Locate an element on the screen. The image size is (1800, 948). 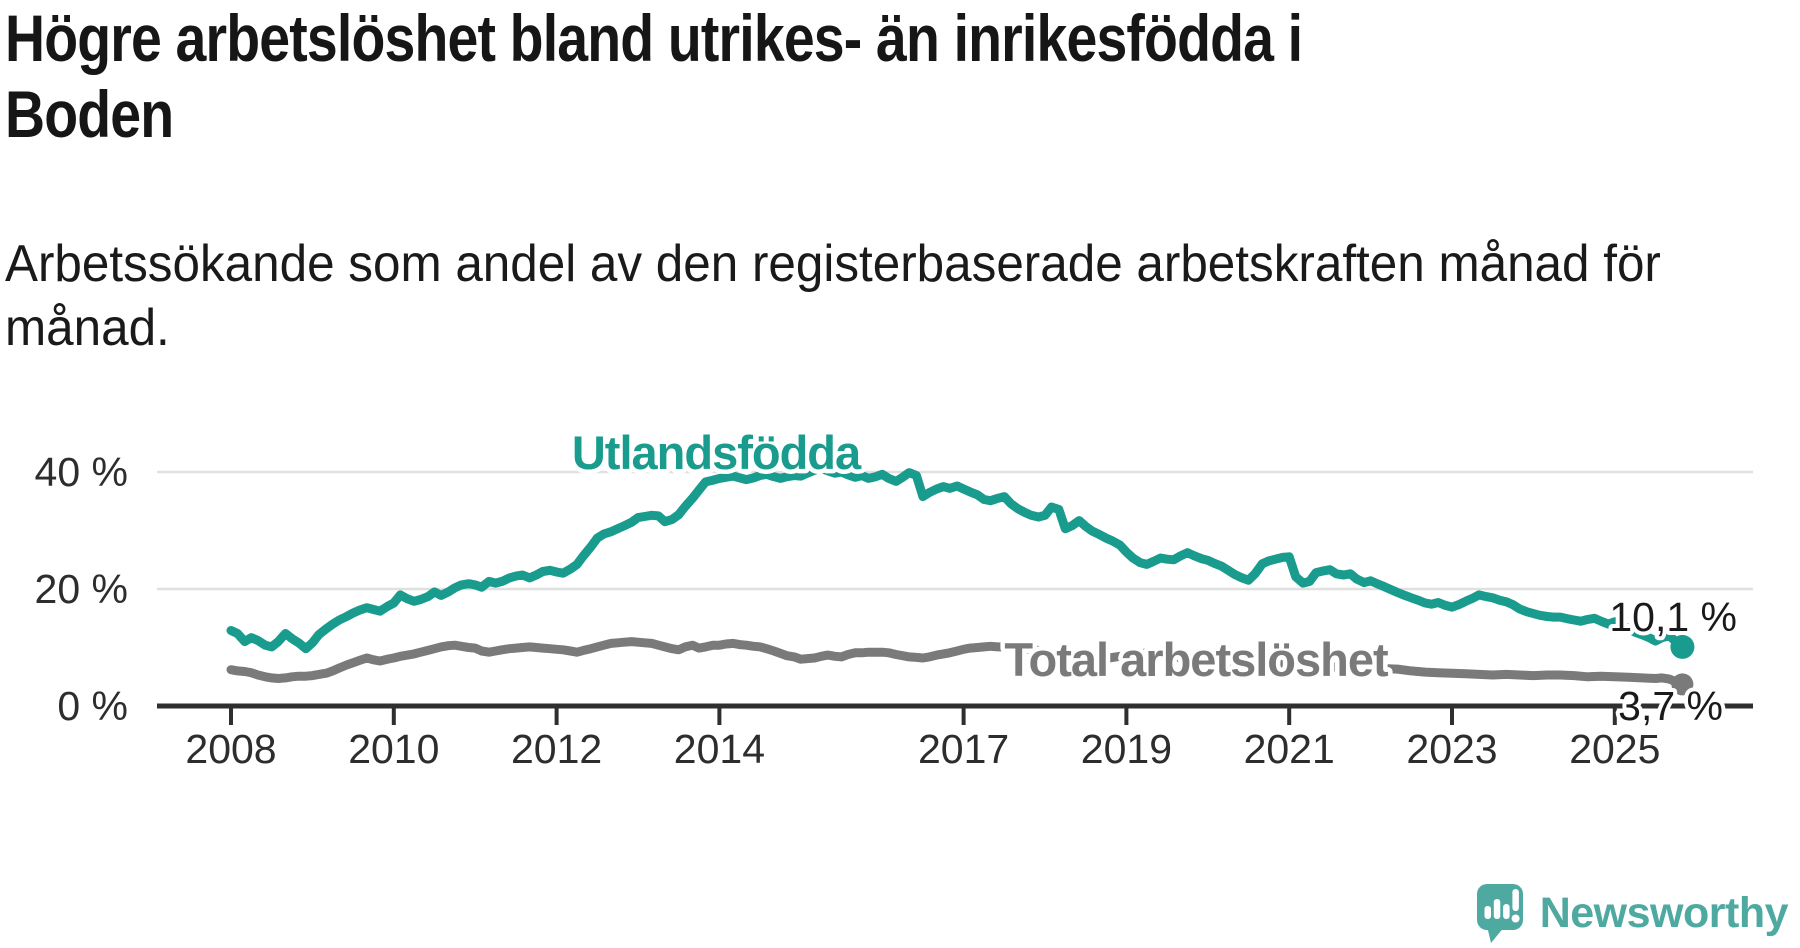
x-tick-label-2021: 2021 is located at coordinates (1289, 749).